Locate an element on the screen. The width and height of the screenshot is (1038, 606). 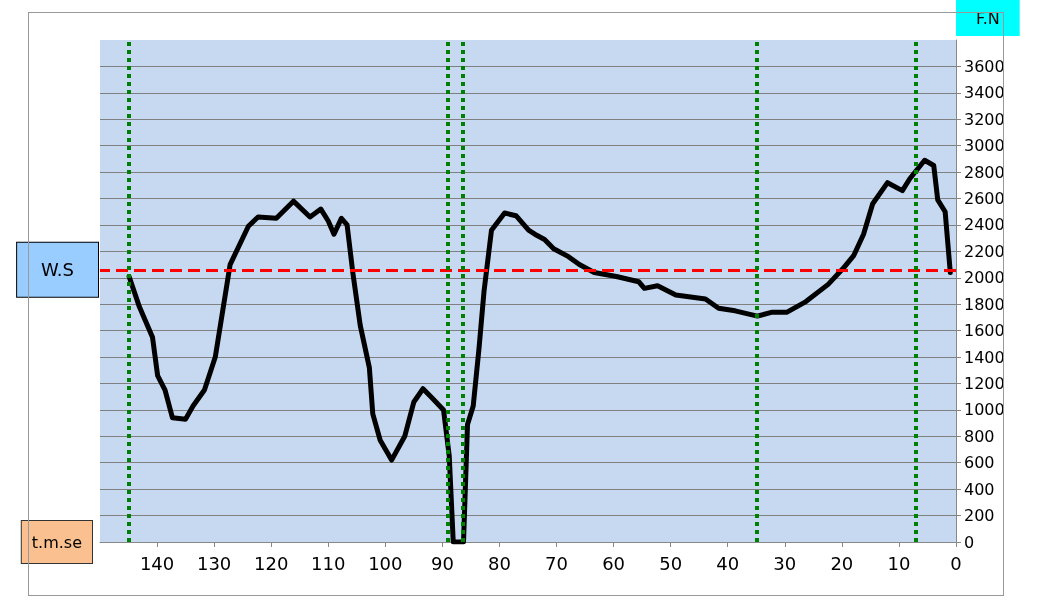
ref-line-label: W.S is located at coordinates (57, 270).